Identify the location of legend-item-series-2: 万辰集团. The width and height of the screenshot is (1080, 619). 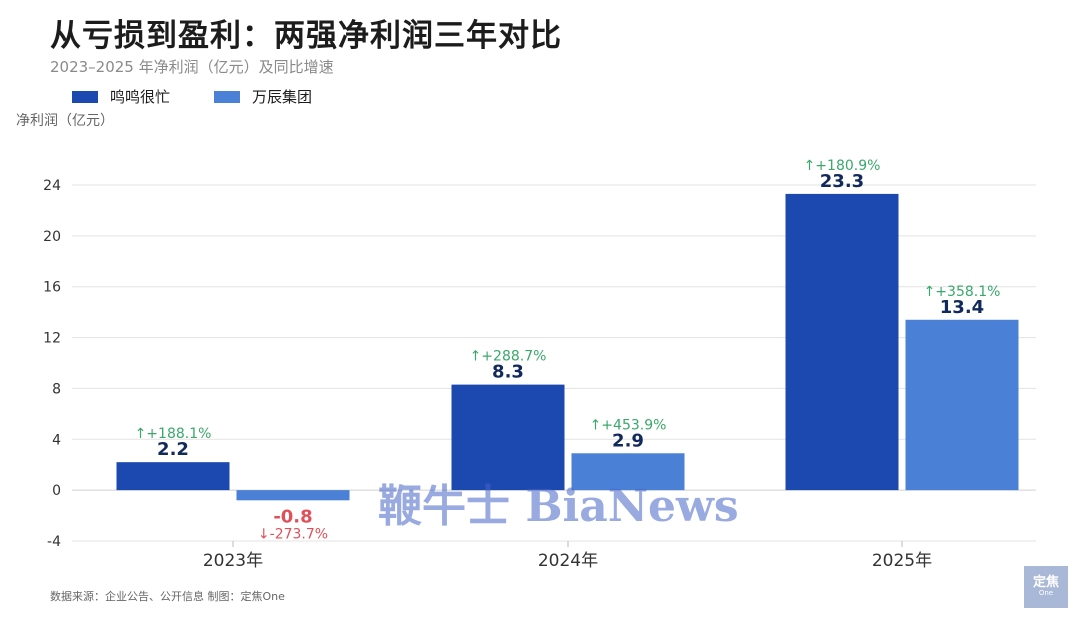
(263, 96).